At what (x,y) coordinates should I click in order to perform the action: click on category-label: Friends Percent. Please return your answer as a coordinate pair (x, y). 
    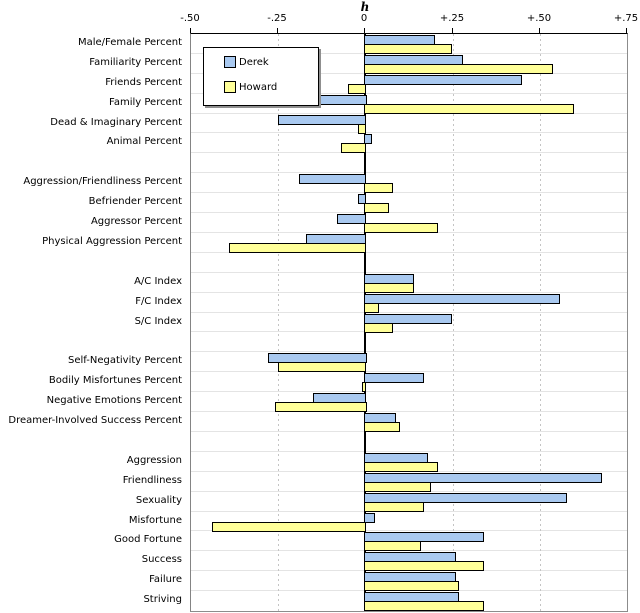
    Looking at the image, I should click on (143, 82).